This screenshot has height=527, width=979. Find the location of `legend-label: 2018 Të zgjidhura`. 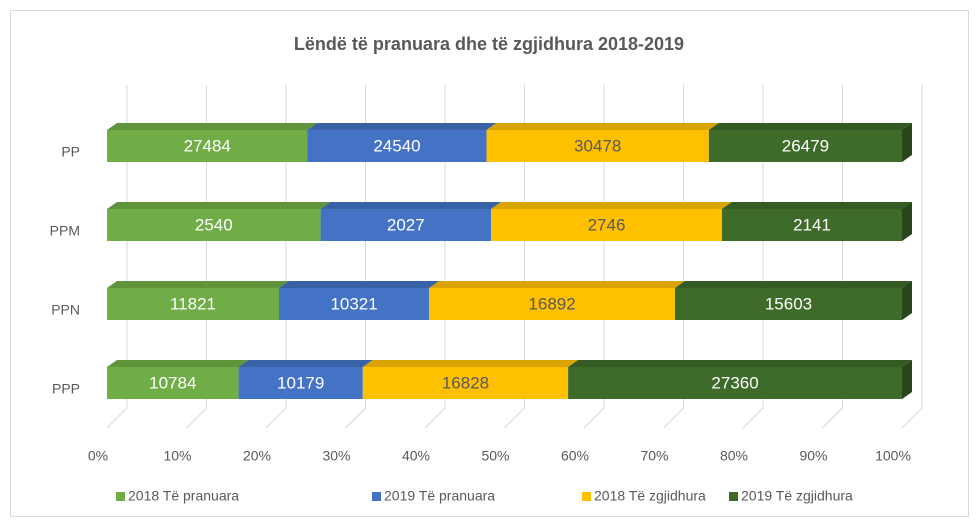

legend-label: 2018 Të zgjidhura is located at coordinates (650, 496).